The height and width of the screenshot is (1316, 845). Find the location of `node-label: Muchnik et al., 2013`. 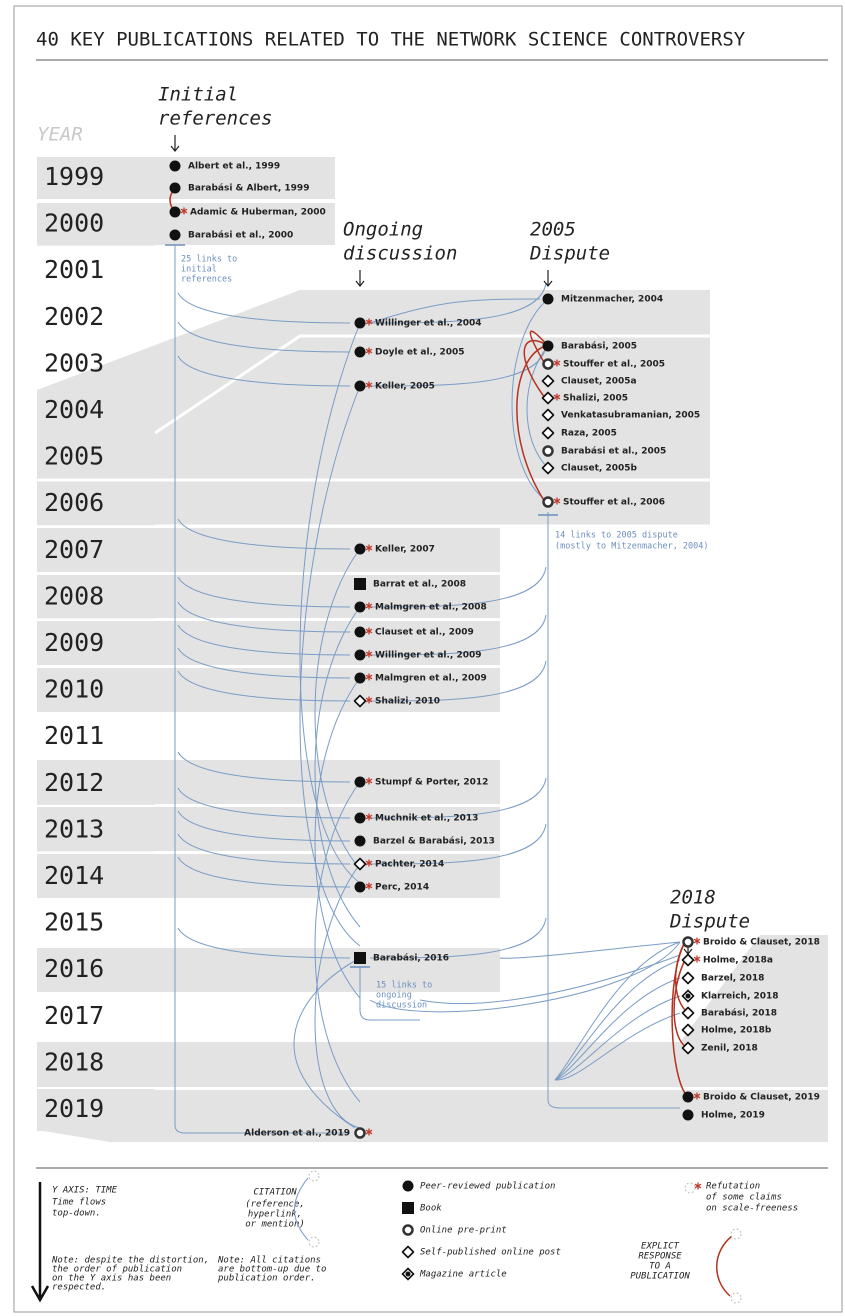

node-label: Muchnik et al., 2013 is located at coordinates (426, 819).